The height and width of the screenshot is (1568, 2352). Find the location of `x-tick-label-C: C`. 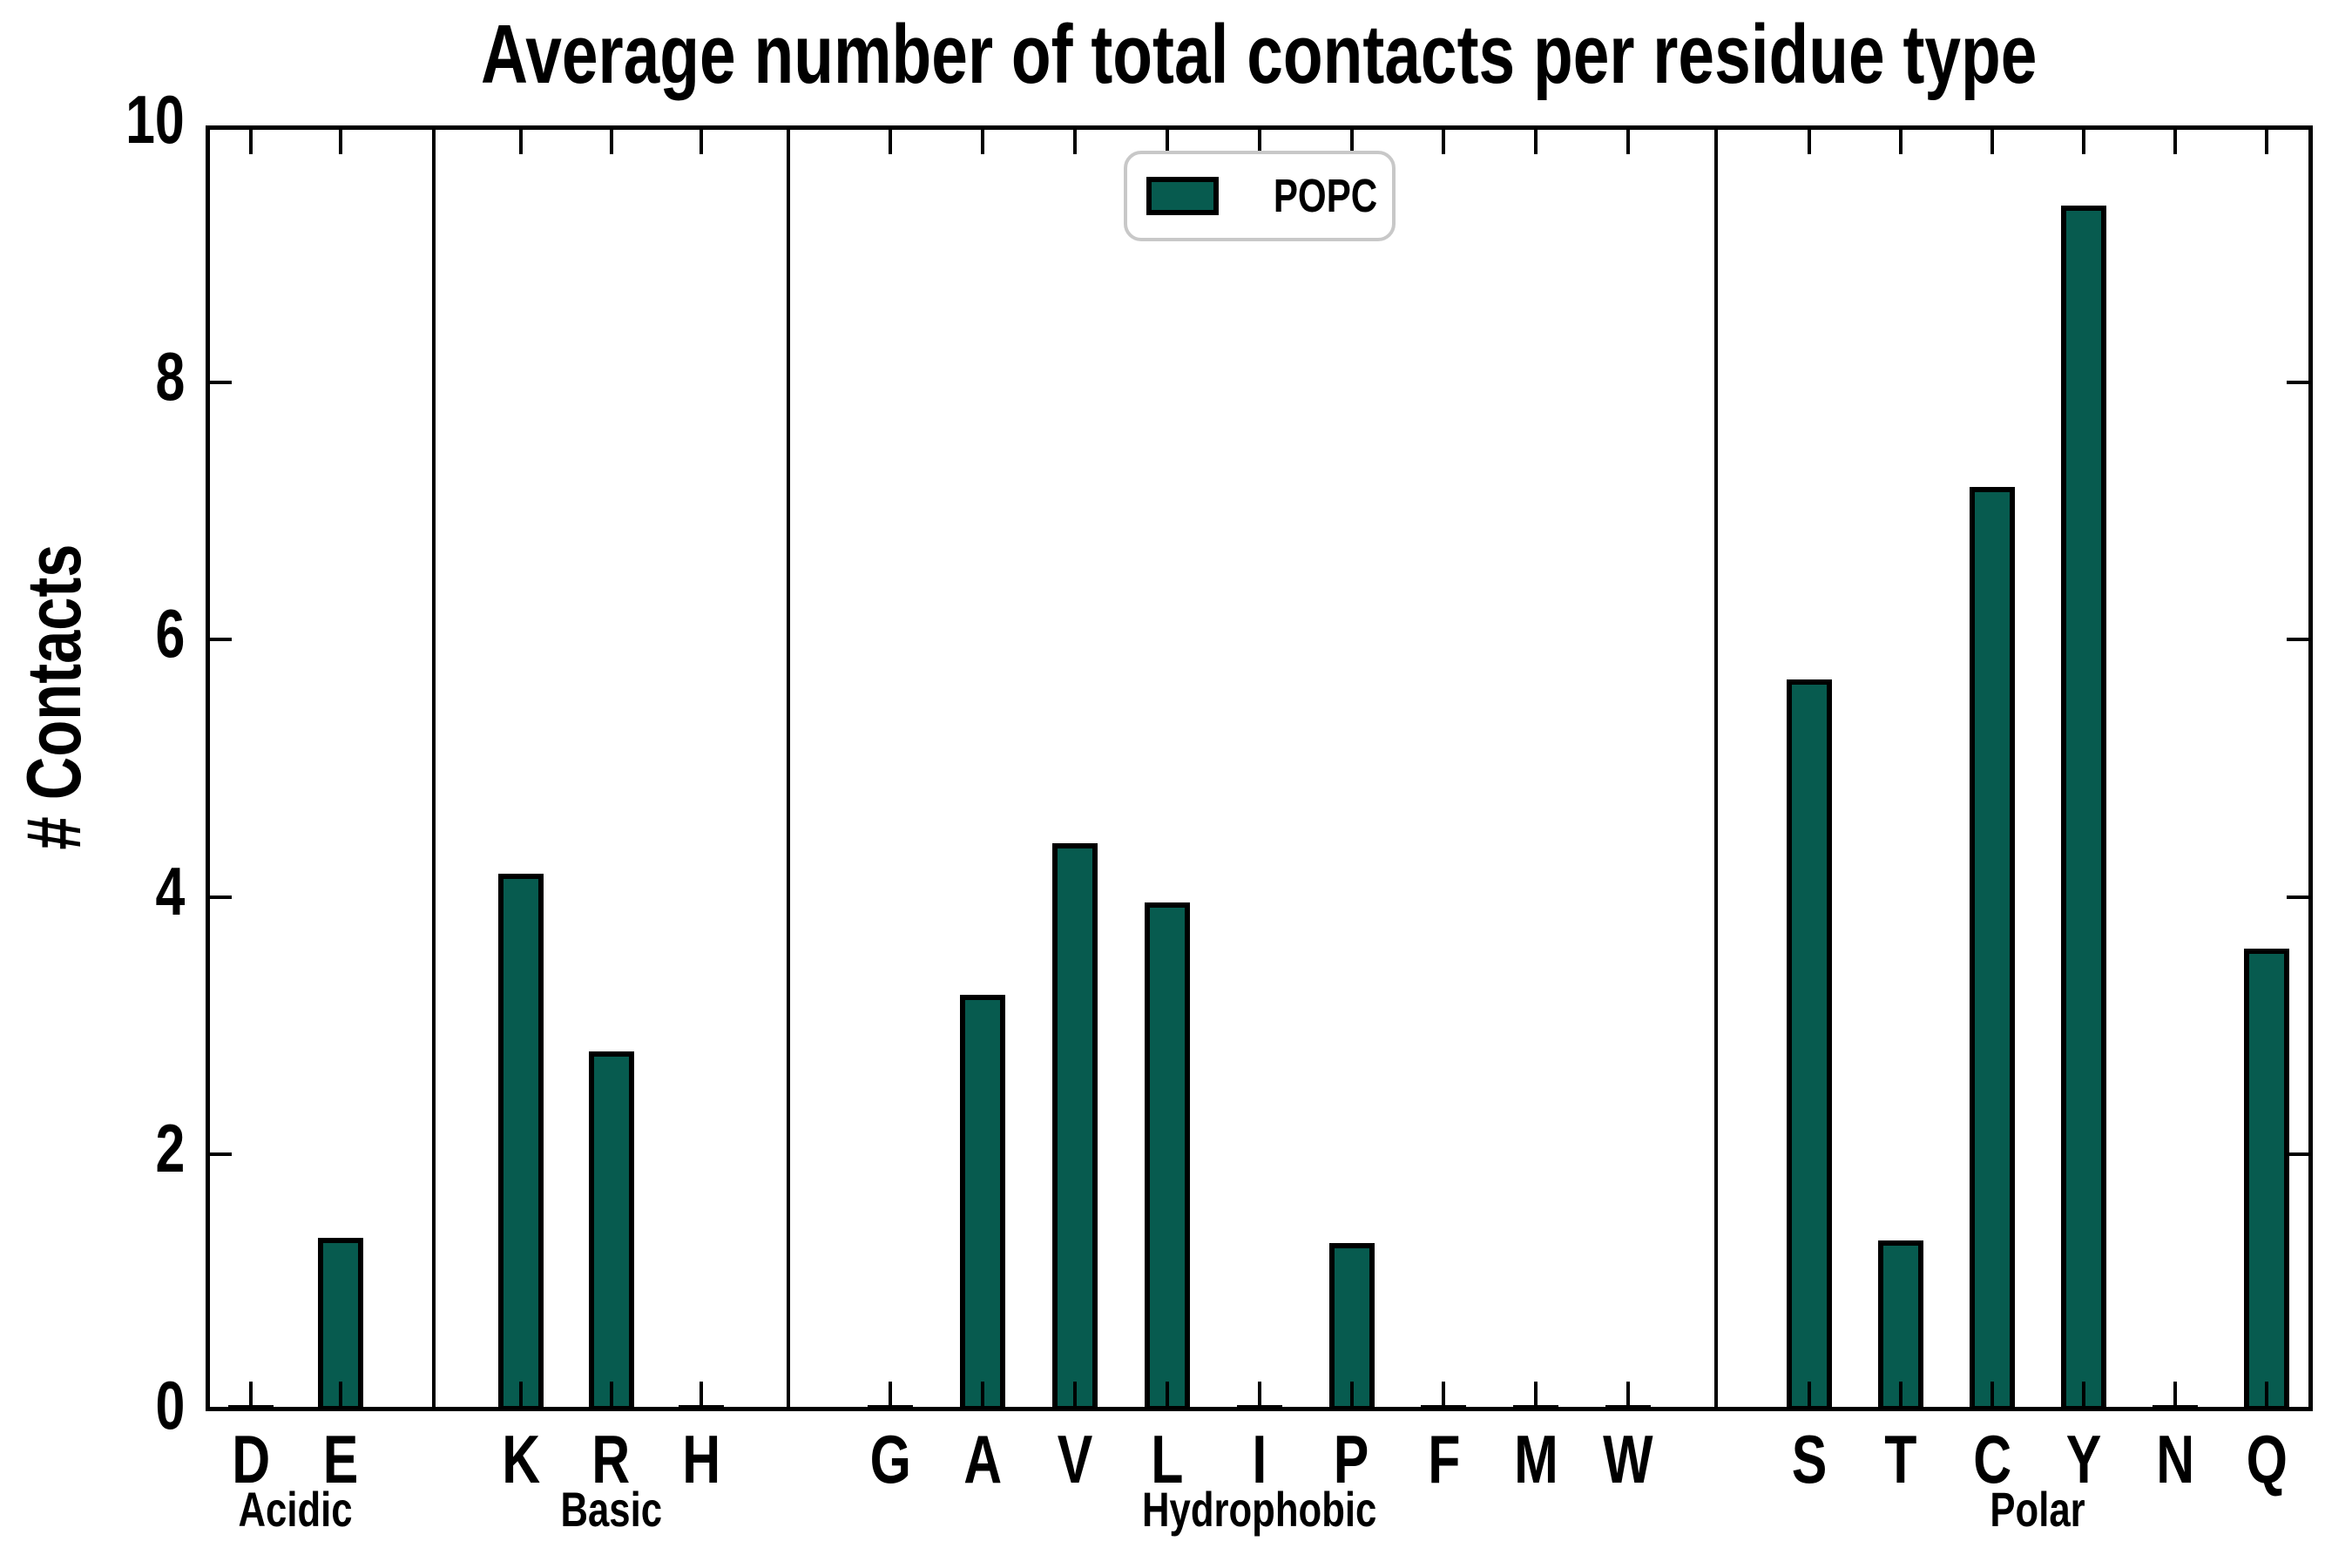

x-tick-label-C: C is located at coordinates (1992, 1459).